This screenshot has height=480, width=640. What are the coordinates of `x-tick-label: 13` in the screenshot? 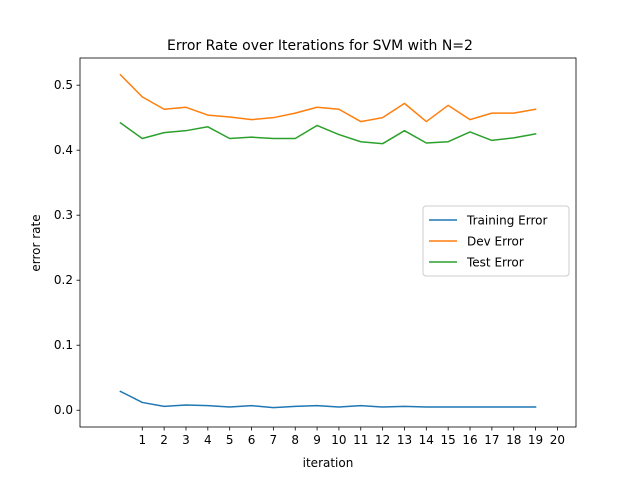 It's located at (404, 440).